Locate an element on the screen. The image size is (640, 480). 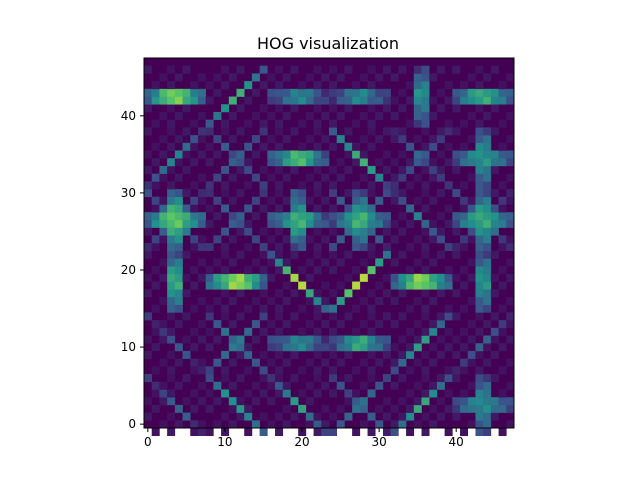
y-axis: 0 10 20 30 40 is located at coordinates (132, 270).